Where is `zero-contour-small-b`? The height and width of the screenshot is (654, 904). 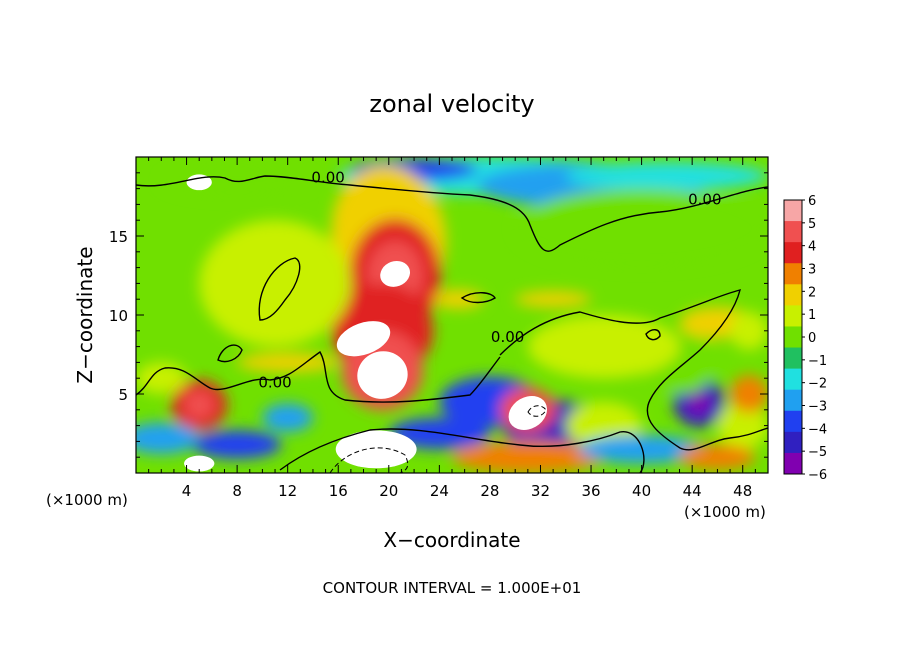
zero-contour-small-b is located at coordinates (478, 298).